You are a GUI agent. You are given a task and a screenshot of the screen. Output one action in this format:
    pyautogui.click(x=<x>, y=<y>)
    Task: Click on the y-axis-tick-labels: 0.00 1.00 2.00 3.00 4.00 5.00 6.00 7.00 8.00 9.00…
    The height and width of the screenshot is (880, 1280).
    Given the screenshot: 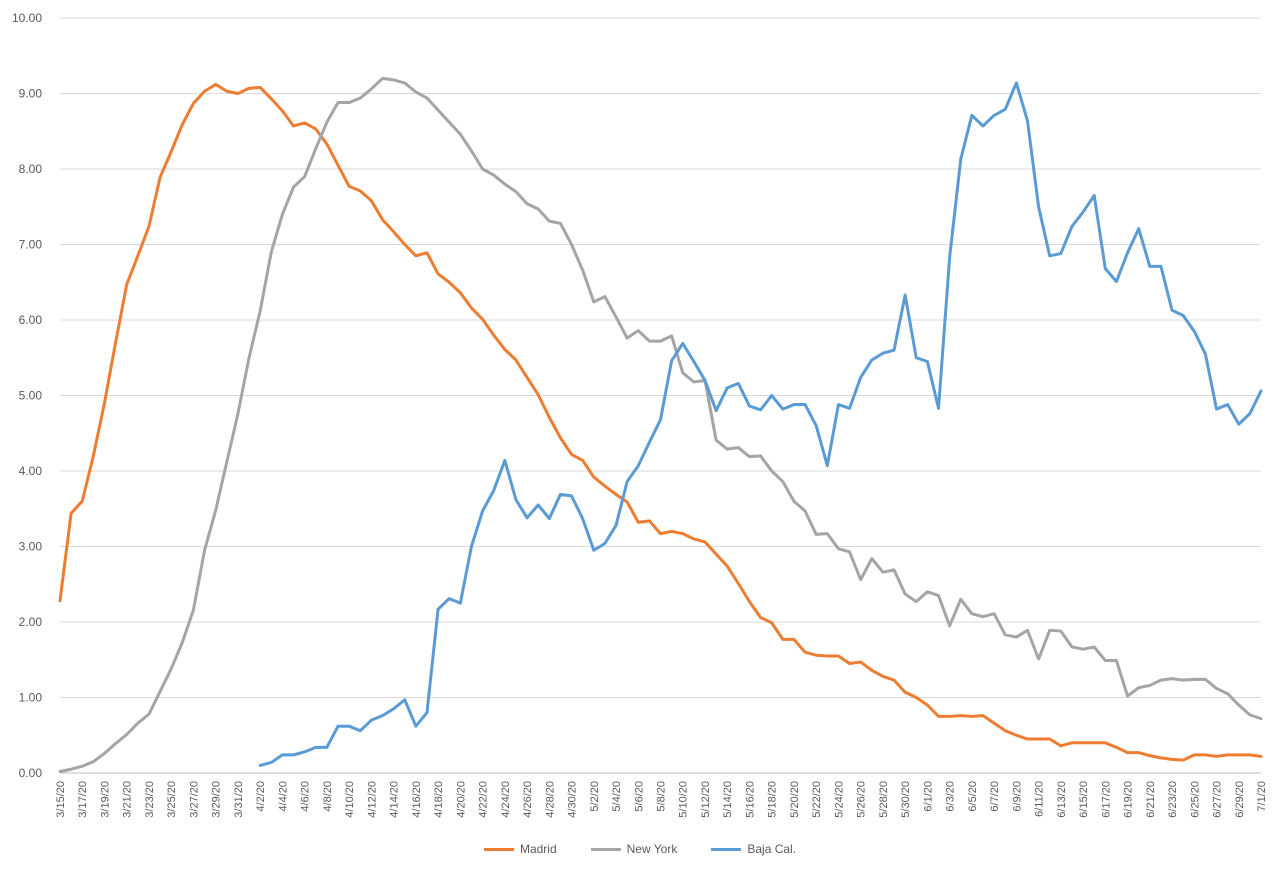 What is the action you would take?
    pyautogui.click(x=27, y=395)
    